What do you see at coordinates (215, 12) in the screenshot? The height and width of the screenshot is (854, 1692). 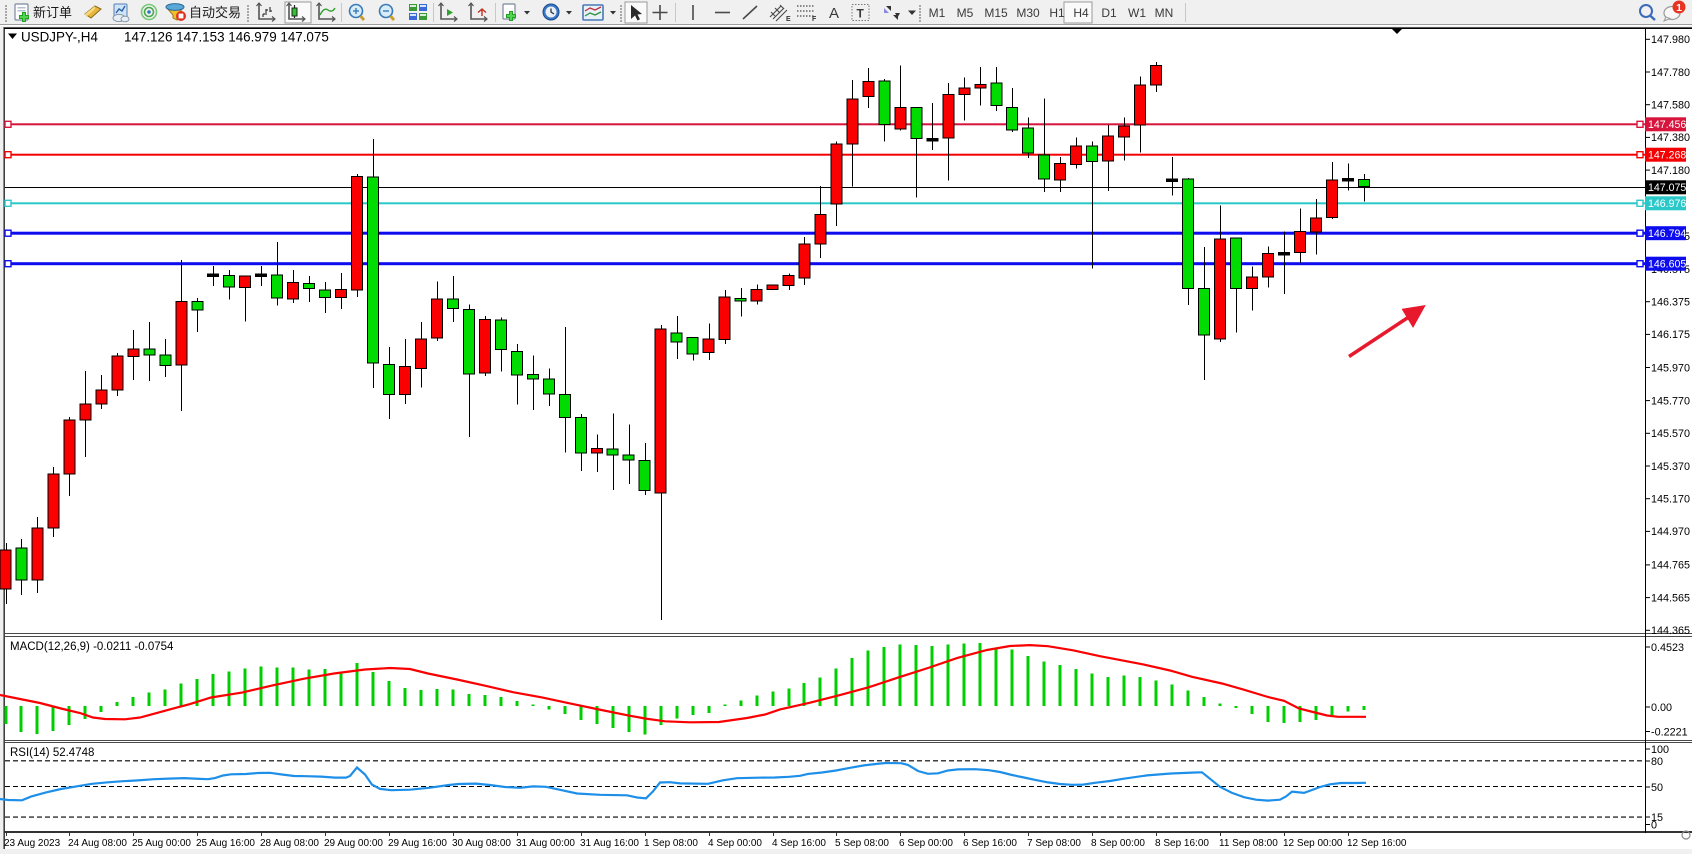 I see `svg-text: 自动交易` at bounding box center [215, 12].